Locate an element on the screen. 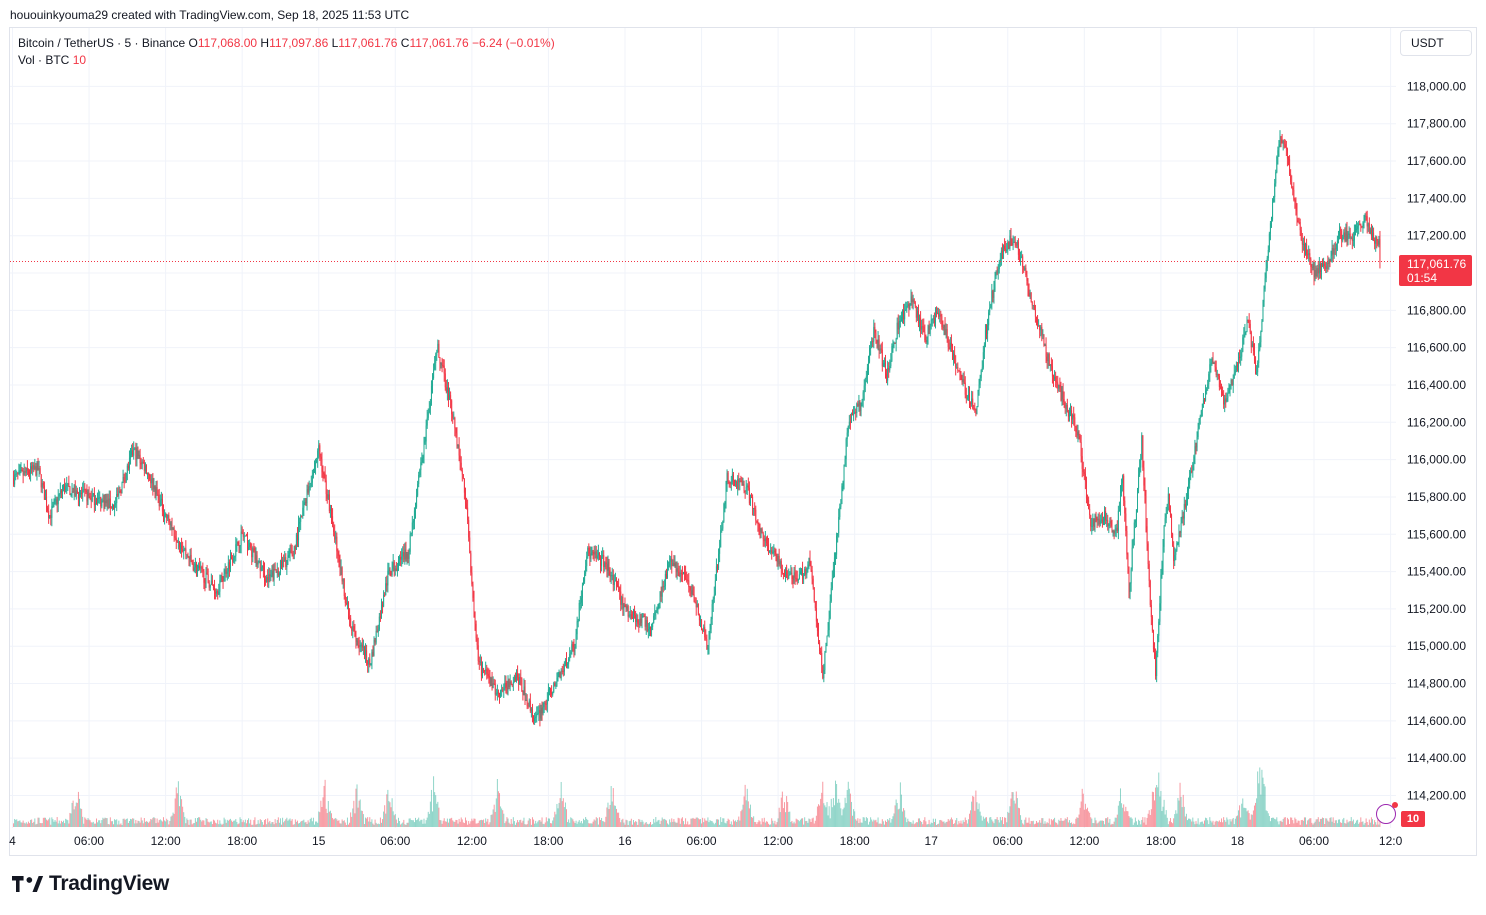  tradingview-logo: TradingView is located at coordinates (90, 884).